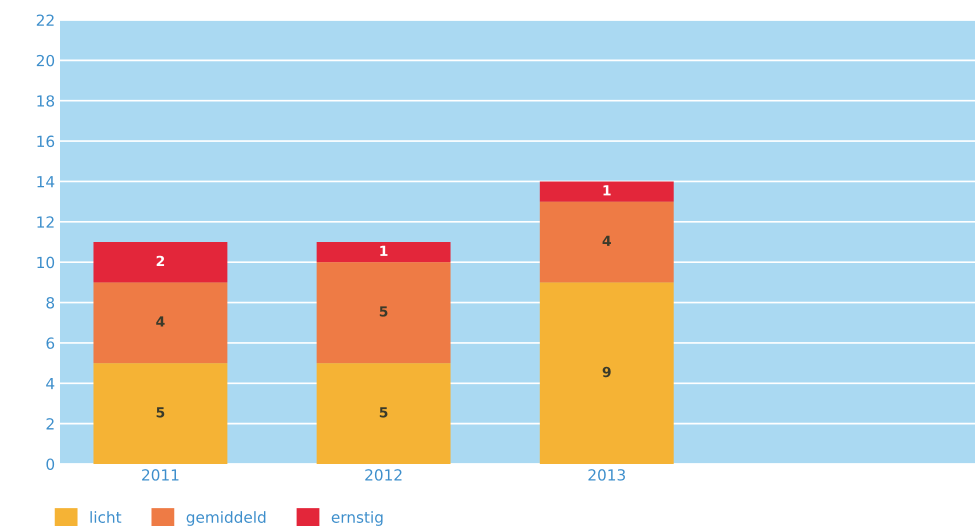  Describe the element at coordinates (50, 343) in the screenshot. I see `y-tick-label: 6` at that location.